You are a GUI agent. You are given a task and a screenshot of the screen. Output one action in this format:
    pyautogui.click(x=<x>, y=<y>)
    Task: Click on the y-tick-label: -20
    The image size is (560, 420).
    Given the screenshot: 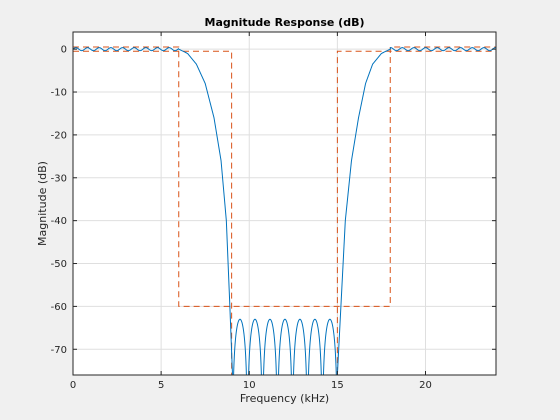 What is the action you would take?
    pyautogui.click(x=59, y=135)
    